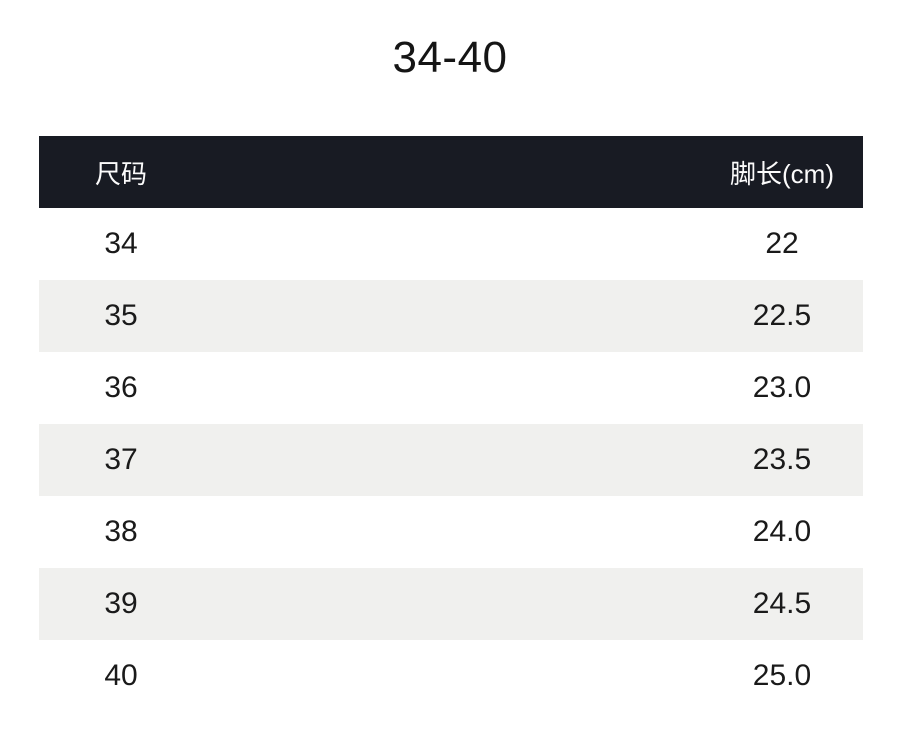 The height and width of the screenshot is (750, 900). I want to click on table-row: 38 24.0, so click(451, 532).